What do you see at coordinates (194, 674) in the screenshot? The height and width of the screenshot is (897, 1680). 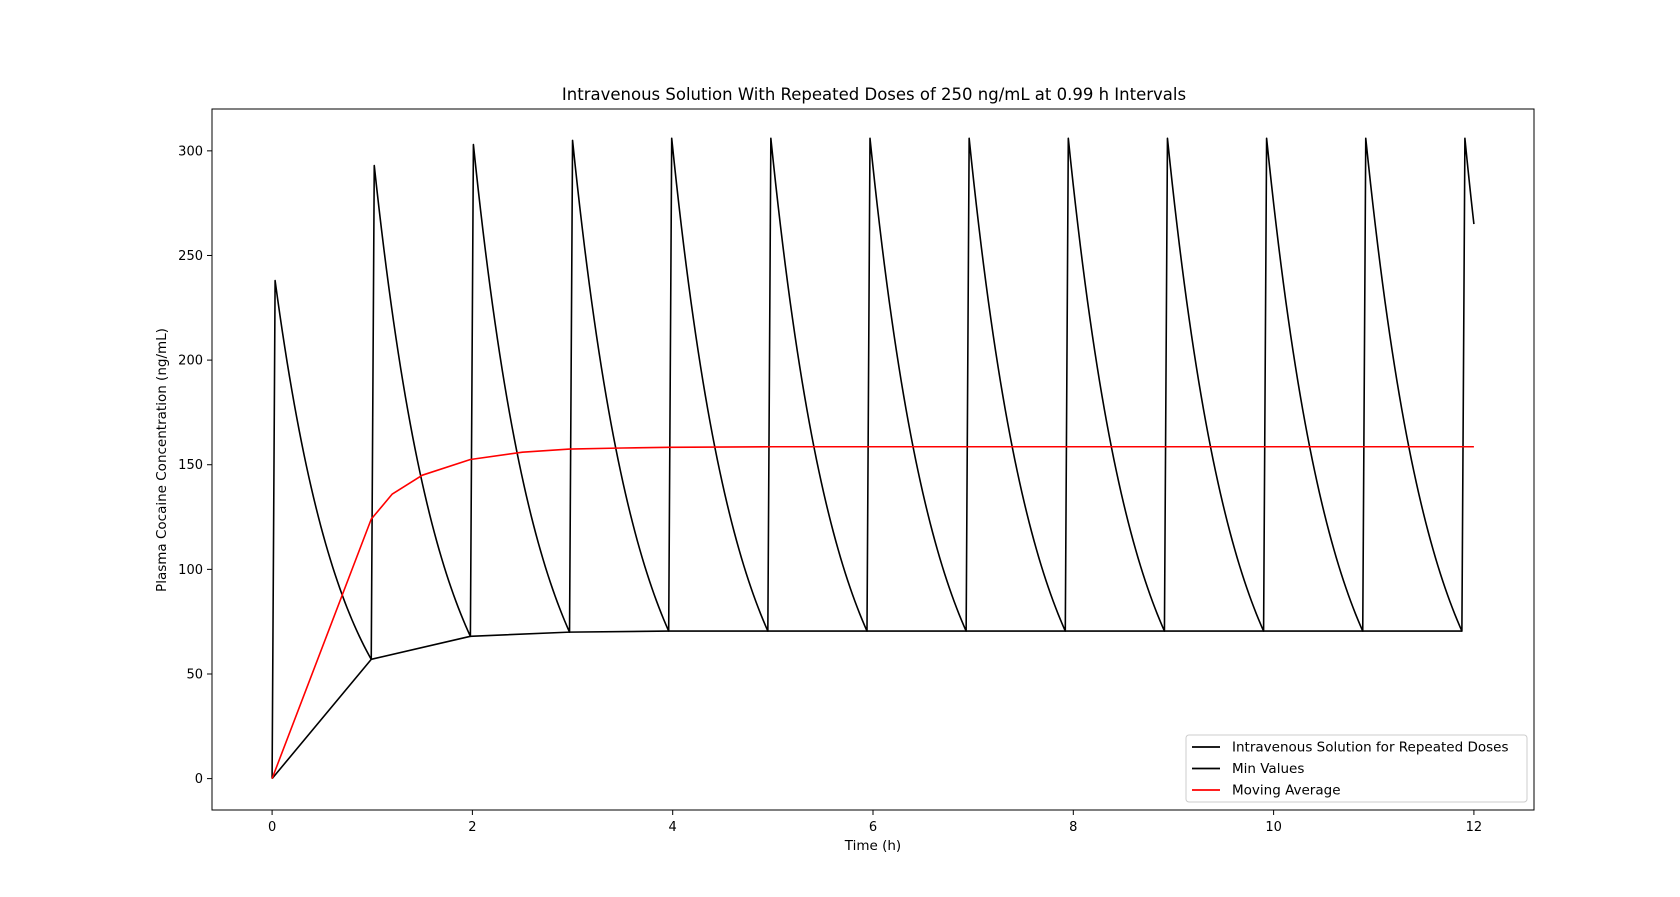 I see `y-tick-label: 50` at bounding box center [194, 674].